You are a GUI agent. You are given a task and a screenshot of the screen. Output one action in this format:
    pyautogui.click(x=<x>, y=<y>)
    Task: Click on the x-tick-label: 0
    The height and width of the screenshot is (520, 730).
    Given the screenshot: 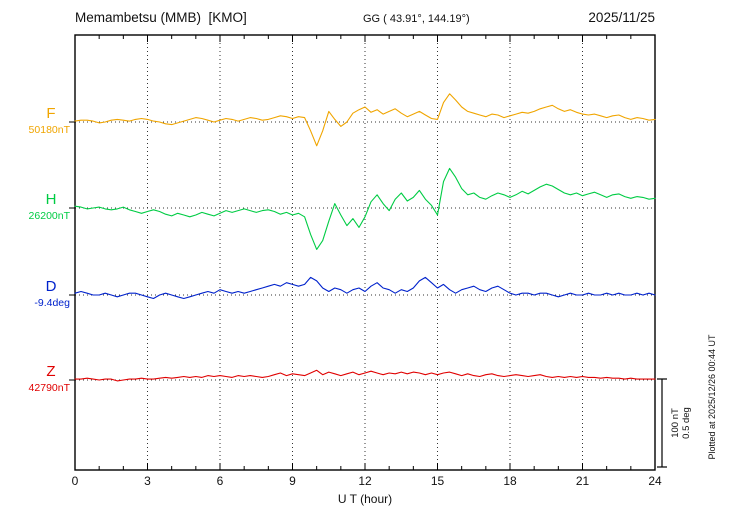 What is the action you would take?
    pyautogui.click(x=75, y=481)
    